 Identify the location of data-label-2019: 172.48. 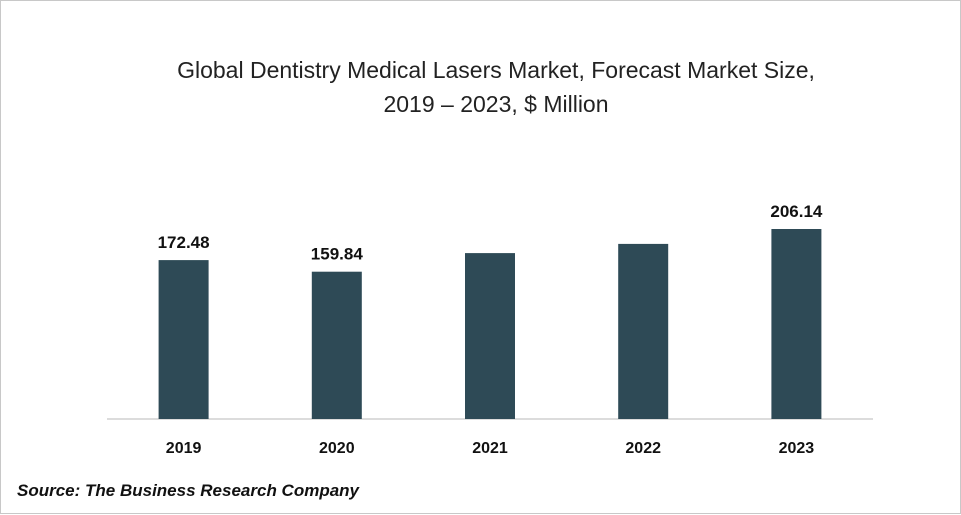
(184, 242).